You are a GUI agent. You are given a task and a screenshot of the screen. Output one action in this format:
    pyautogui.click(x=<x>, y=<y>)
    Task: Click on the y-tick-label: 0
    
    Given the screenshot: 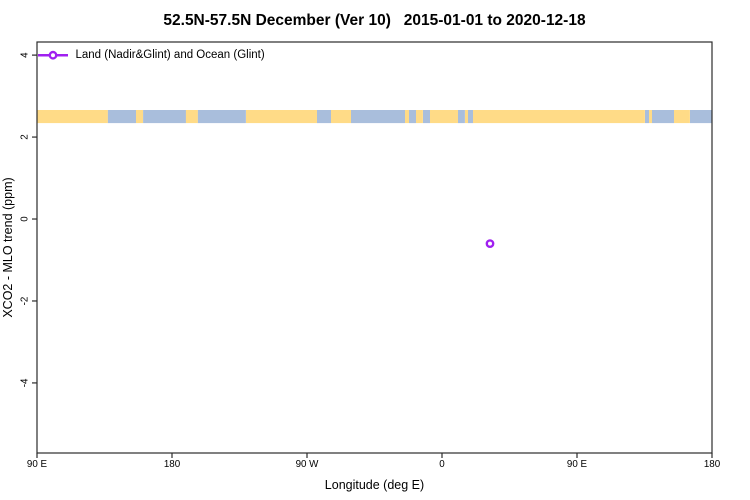 What is the action you would take?
    pyautogui.click(x=25, y=219)
    